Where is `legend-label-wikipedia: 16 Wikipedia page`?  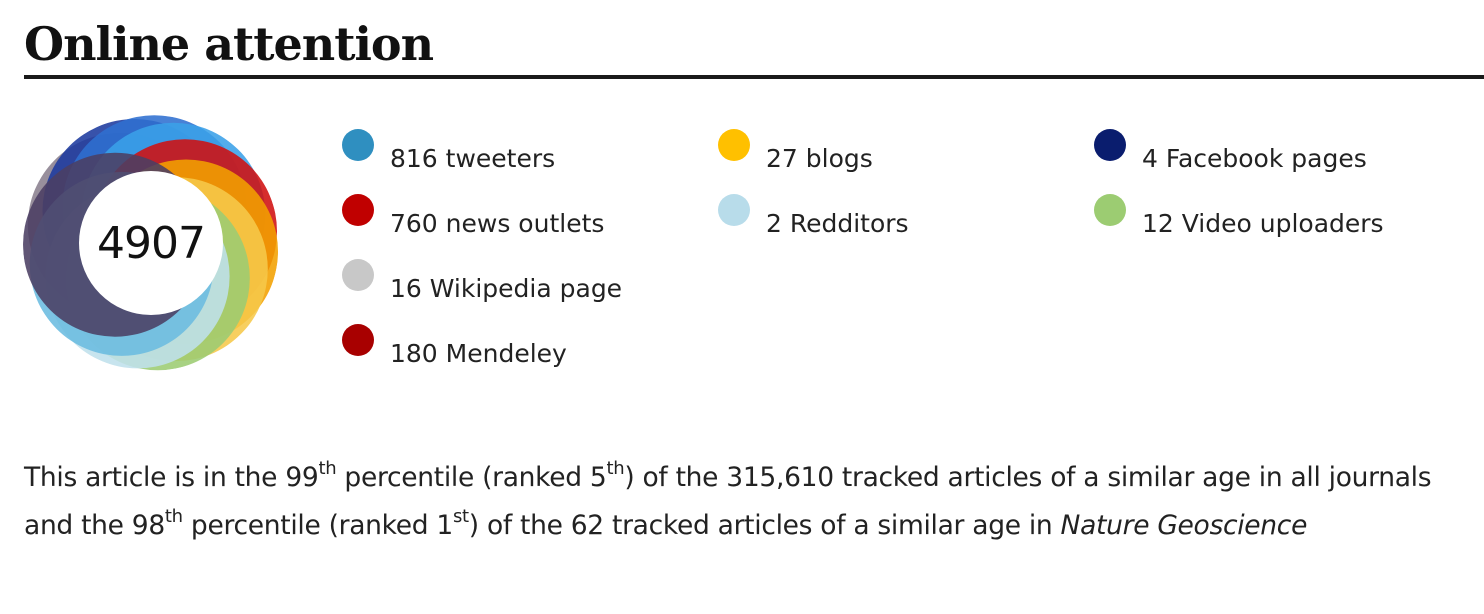
legend-label-wikipedia: 16 Wikipedia page is located at coordinates (506, 288).